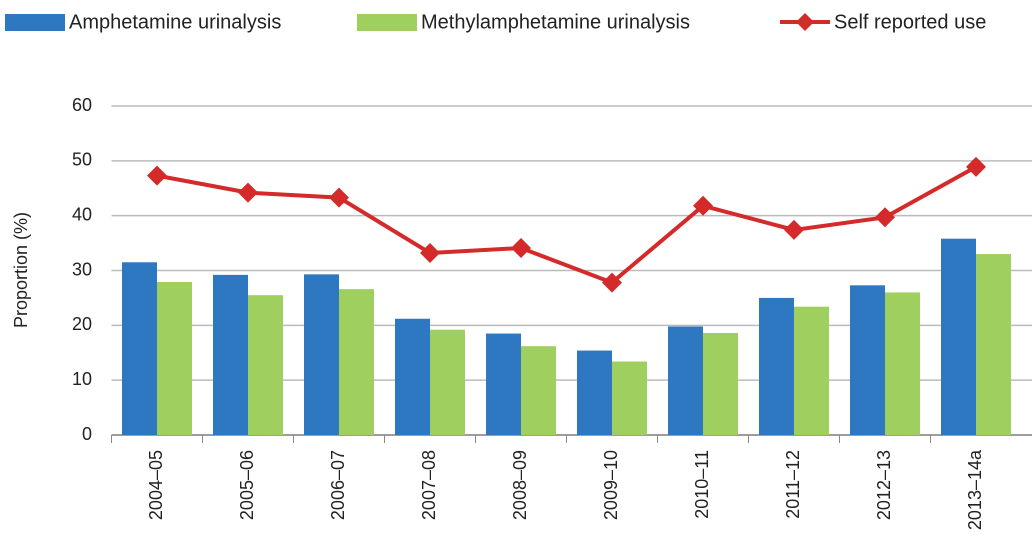 Image resolution: width=1032 pixels, height=557 pixels. I want to click on y-tick-label: 50, so click(82, 160).